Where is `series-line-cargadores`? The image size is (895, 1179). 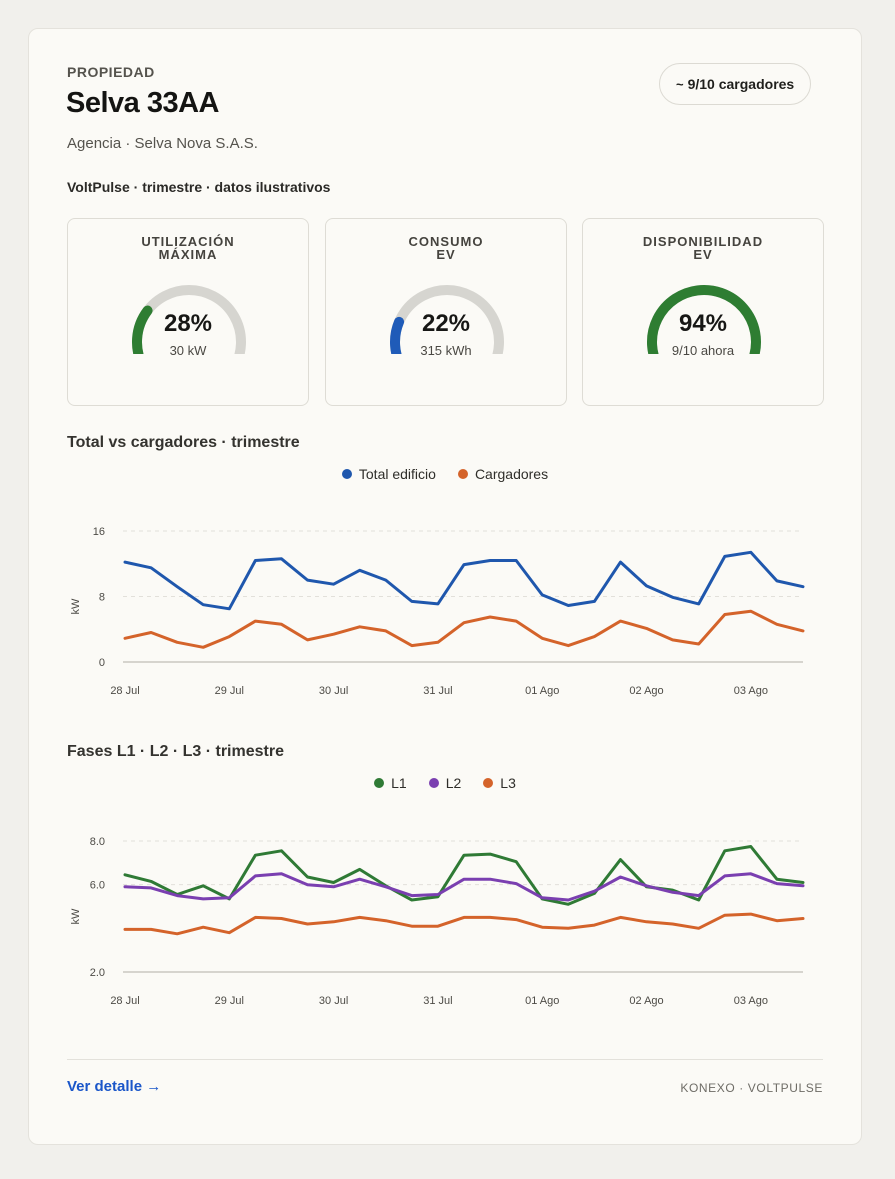 series-line-cargadores is located at coordinates (464, 629).